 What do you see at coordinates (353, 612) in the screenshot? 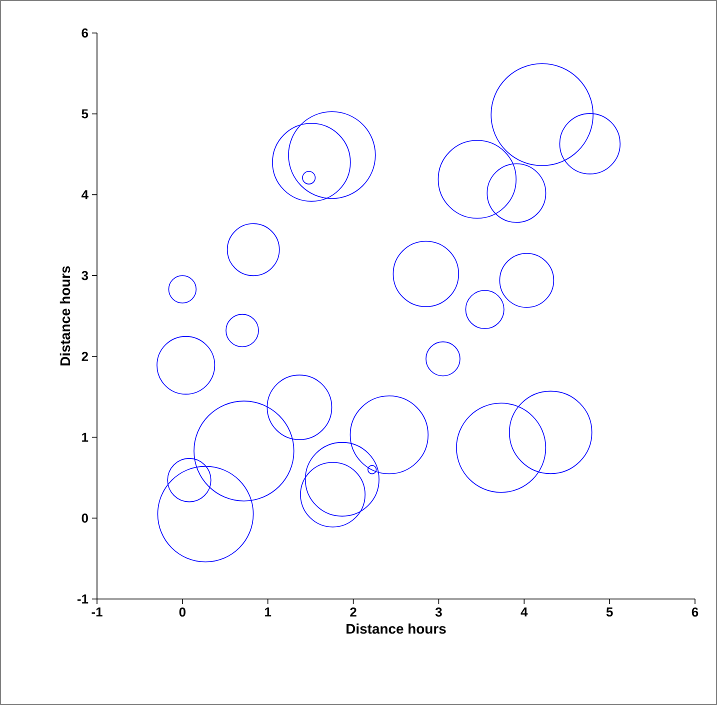
I see `x-tick-label: 2` at bounding box center [353, 612].